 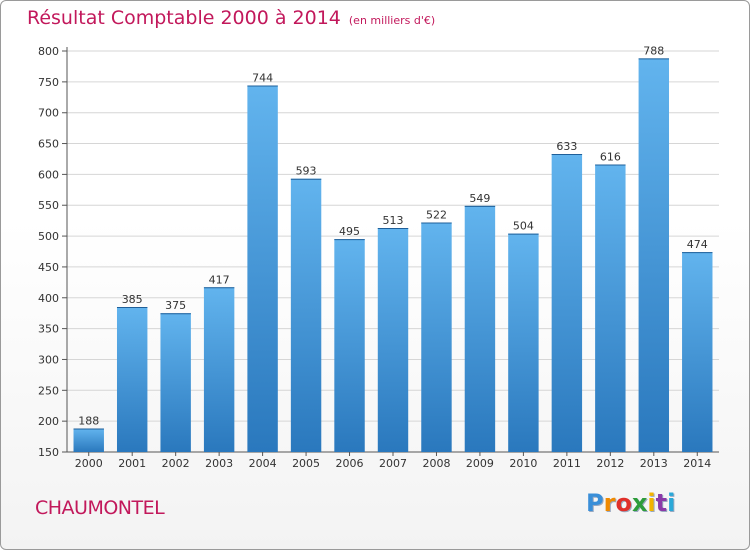 What do you see at coordinates (48, 174) in the screenshot?
I see `y-tick-label: 600` at bounding box center [48, 174].